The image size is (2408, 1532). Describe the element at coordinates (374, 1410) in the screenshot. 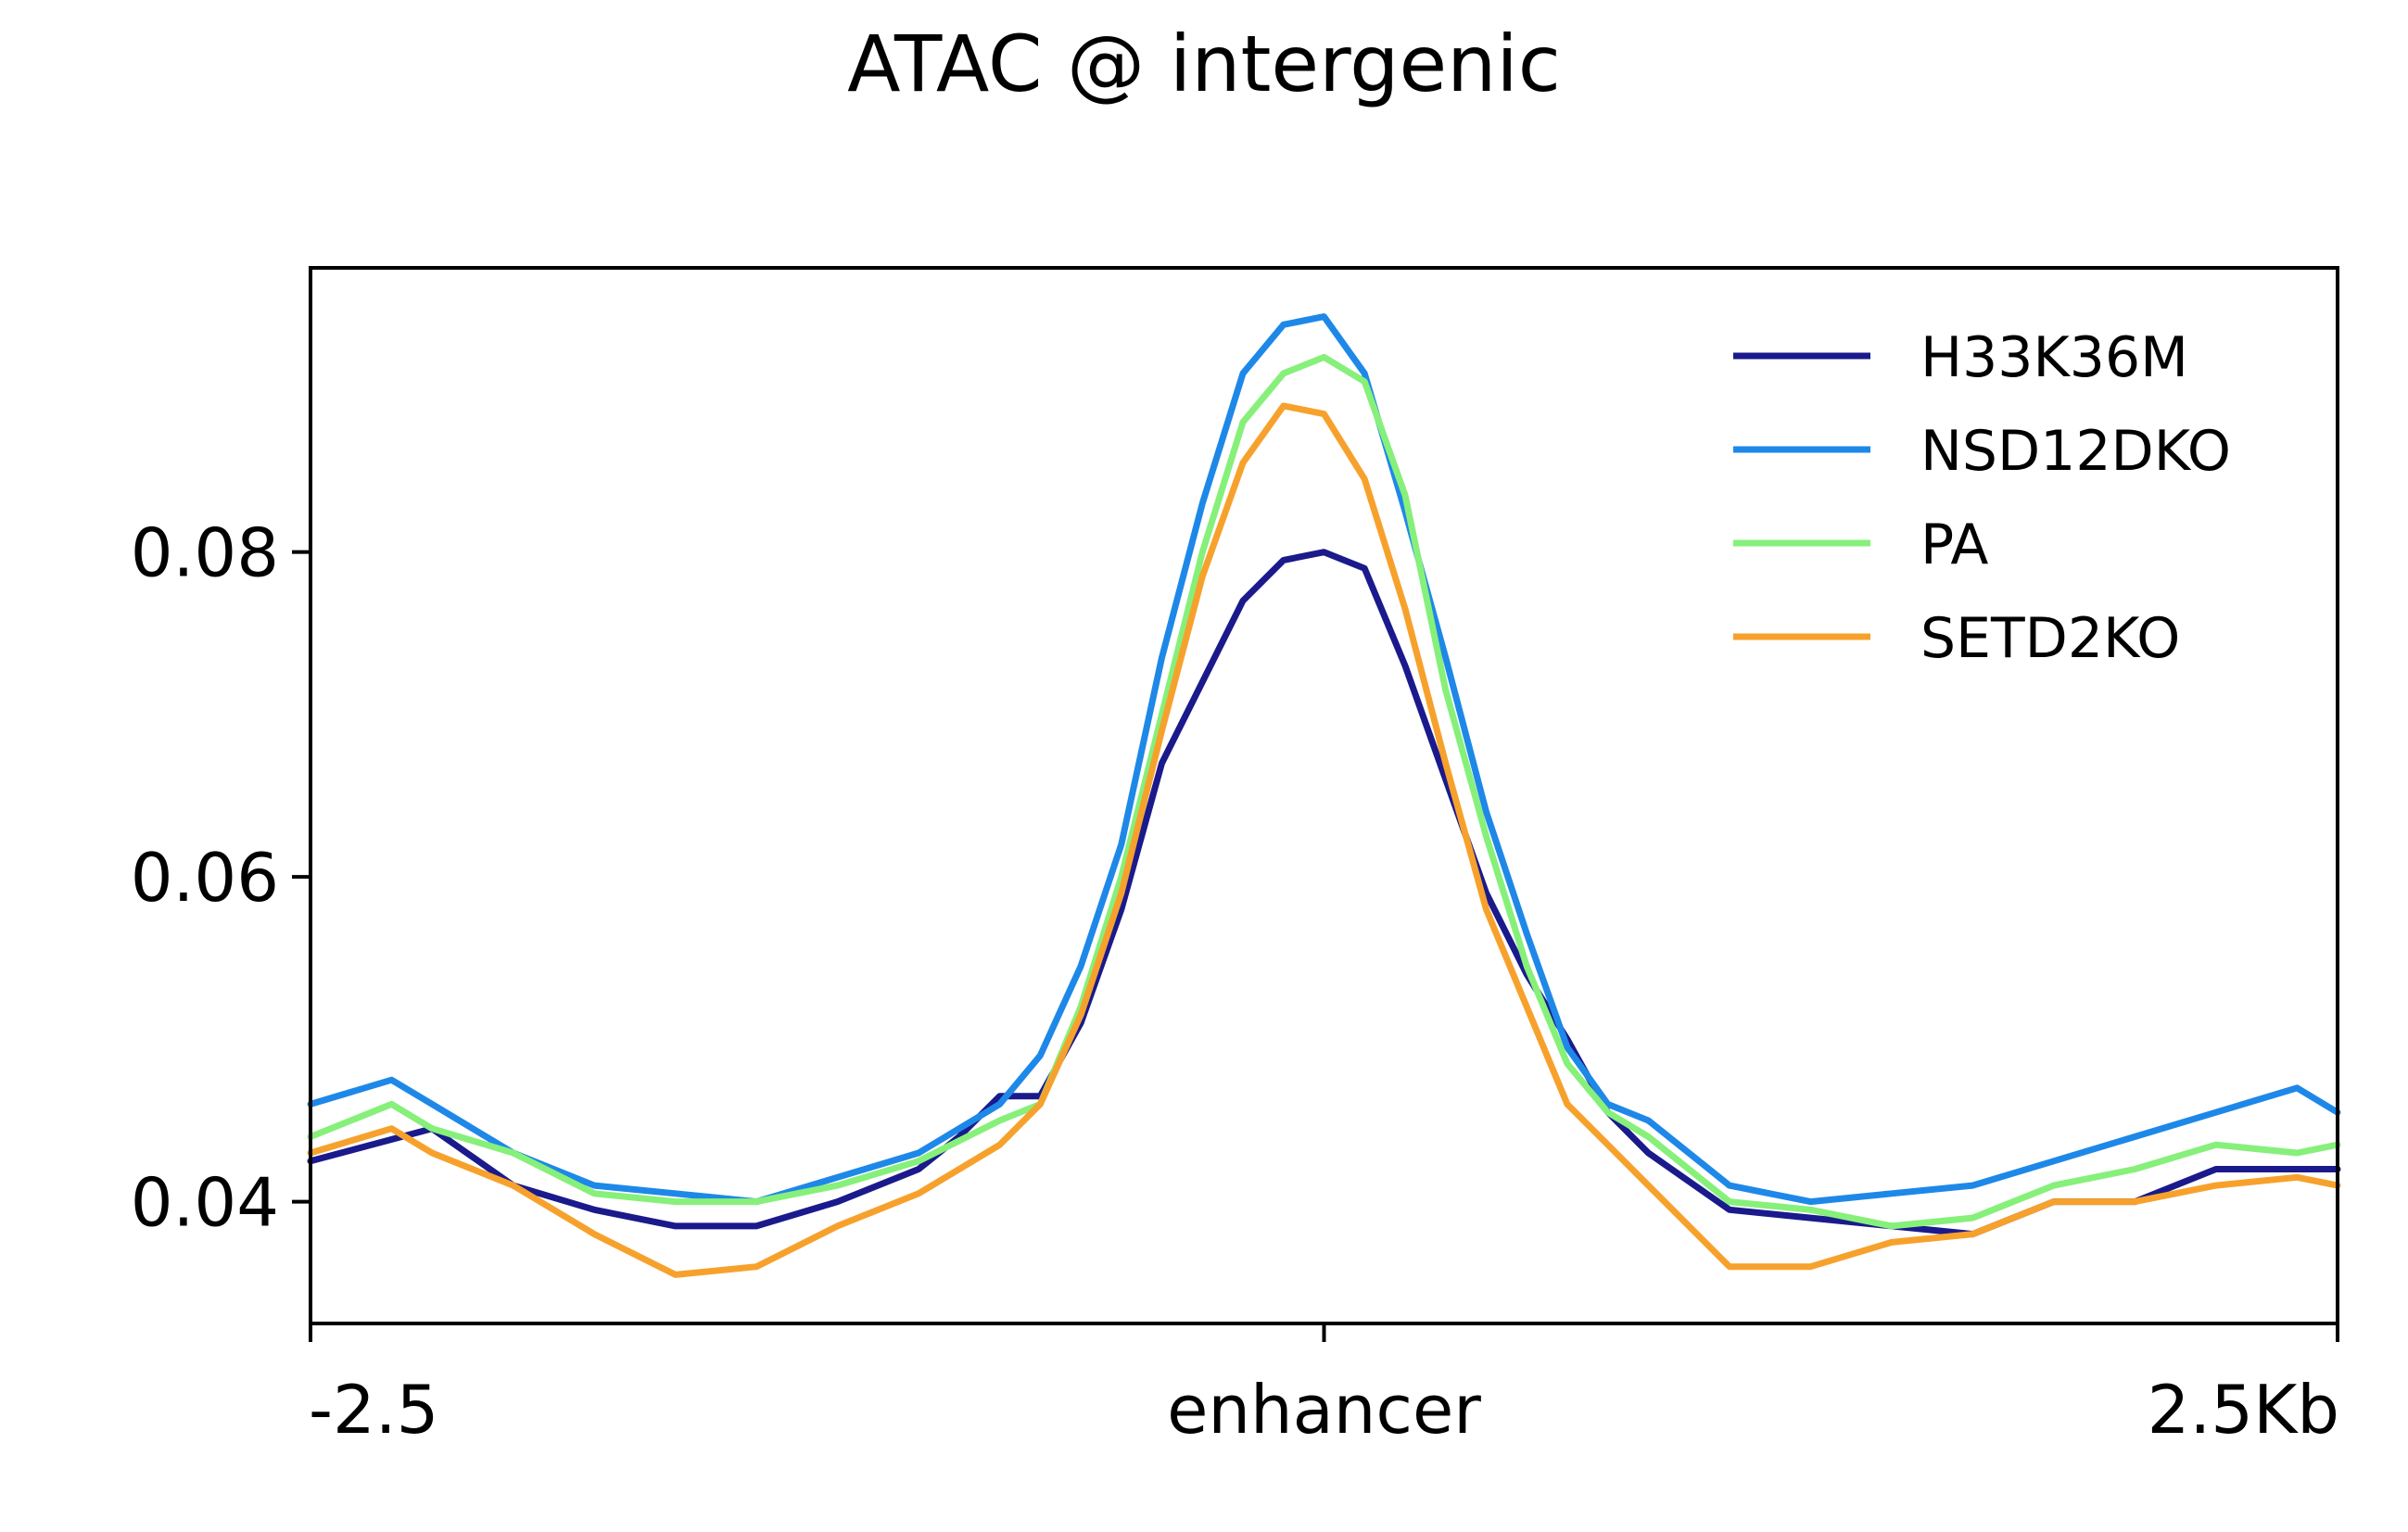

I see `x-tick-label: -2.5` at that location.